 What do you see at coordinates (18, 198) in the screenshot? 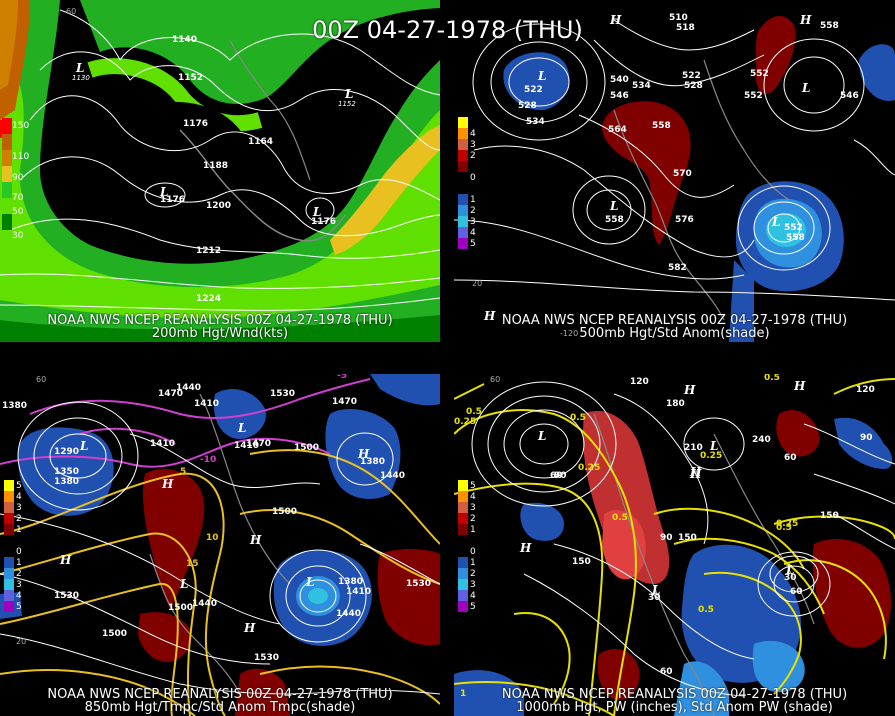
I see `colorbar-tick: 70` at bounding box center [18, 198].